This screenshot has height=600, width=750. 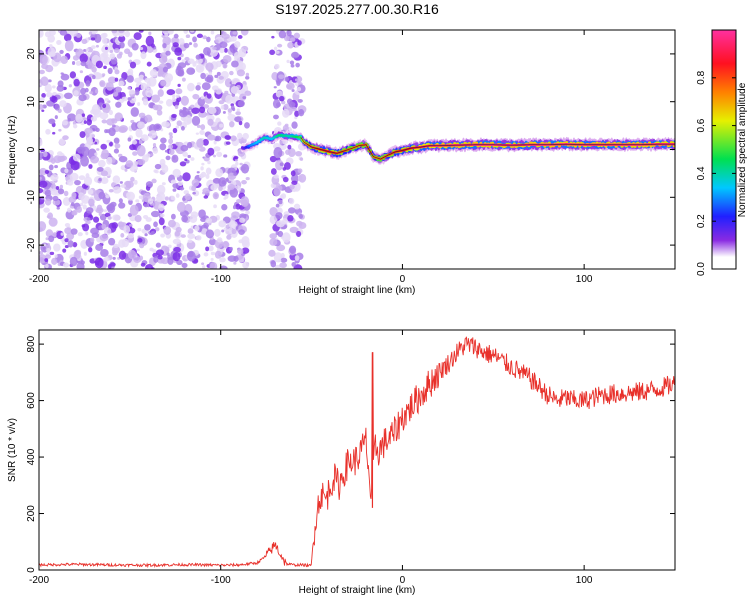 I want to click on spectrogram-y-tick-label: 10, so click(x=31, y=102).